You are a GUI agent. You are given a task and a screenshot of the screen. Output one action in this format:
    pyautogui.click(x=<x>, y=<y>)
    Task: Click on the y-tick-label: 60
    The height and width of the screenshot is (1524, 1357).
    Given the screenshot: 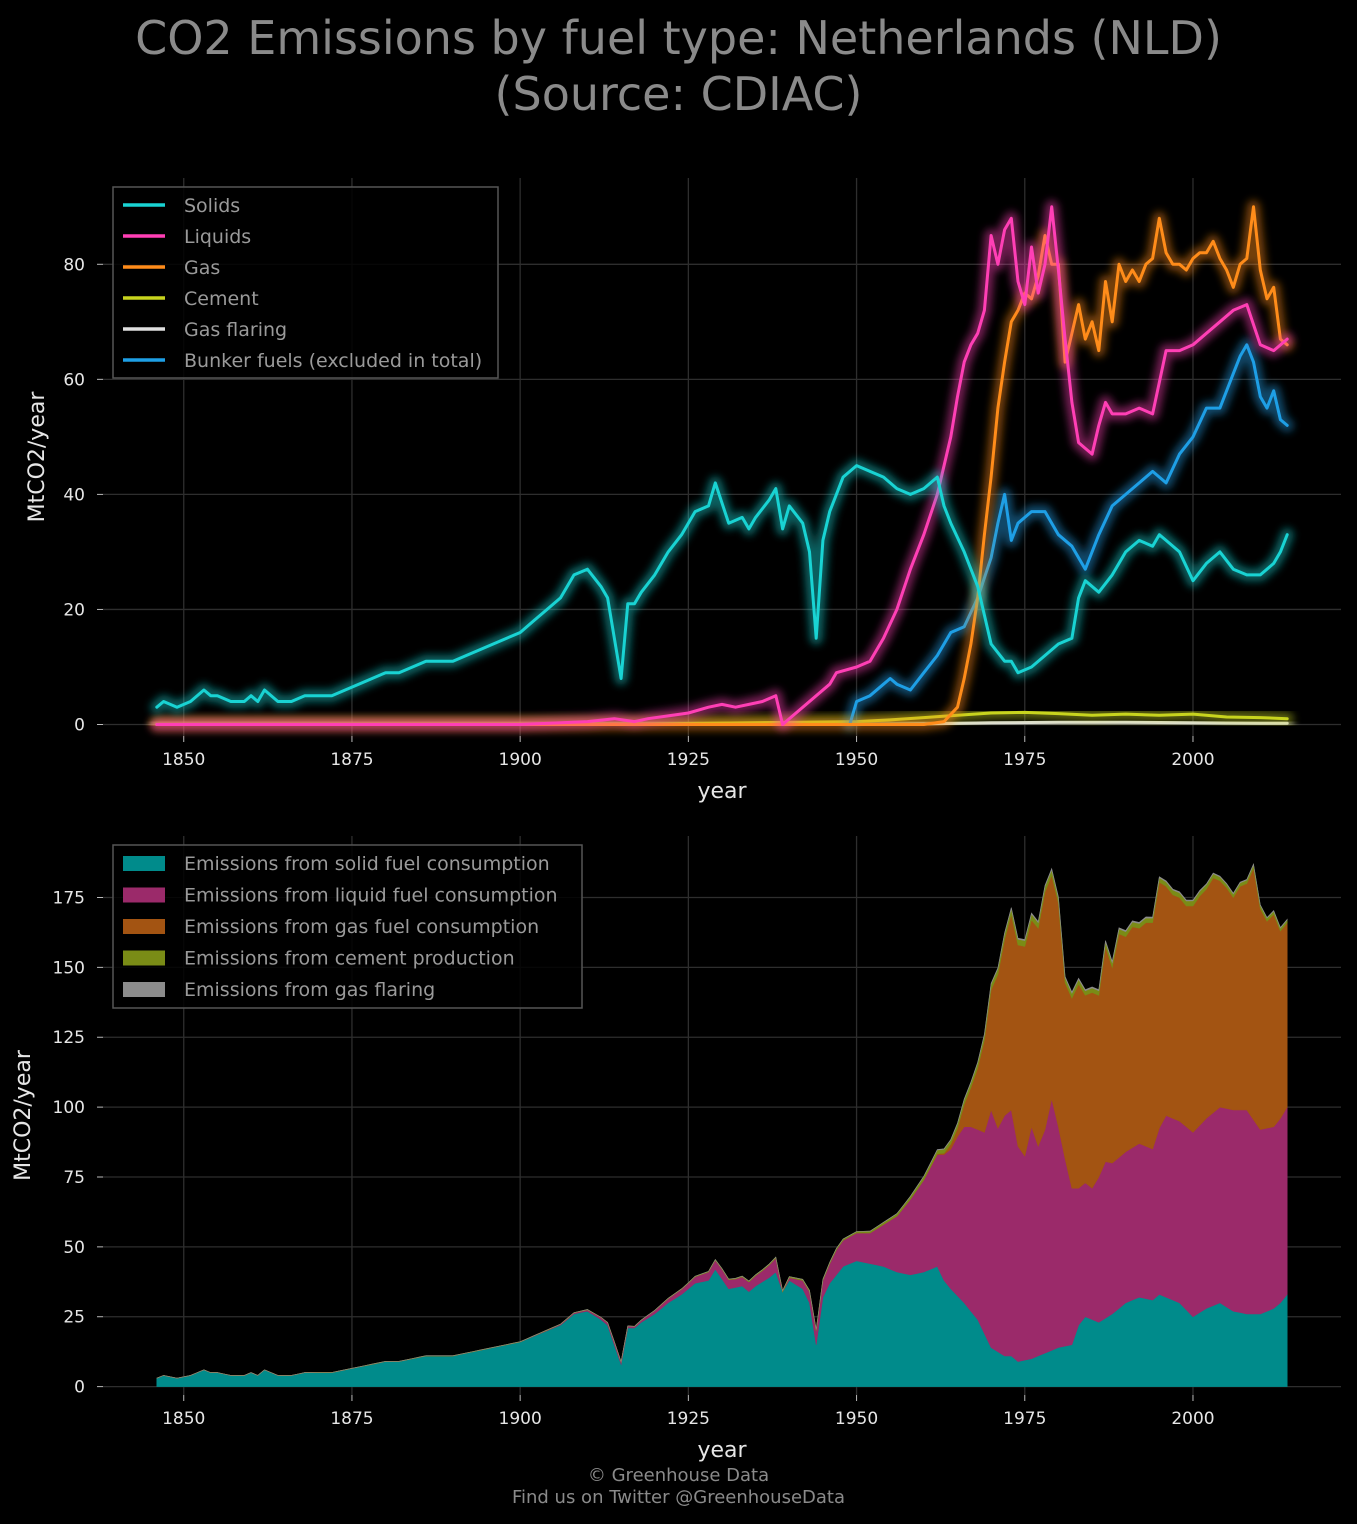 What is the action you would take?
    pyautogui.click(x=74, y=380)
    